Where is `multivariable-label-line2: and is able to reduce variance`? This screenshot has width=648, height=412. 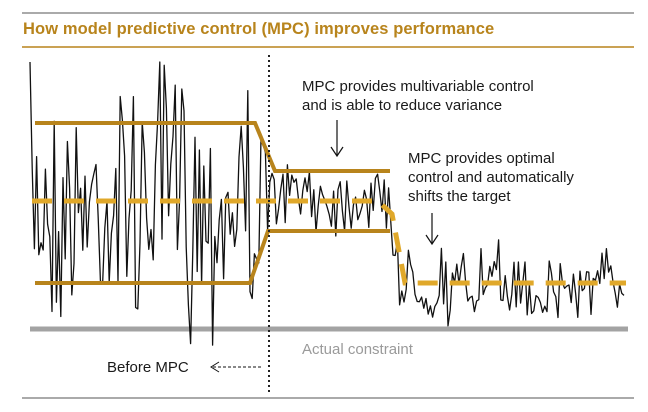
multivariable-label-line2: and is able to reduce variance is located at coordinates (402, 105).